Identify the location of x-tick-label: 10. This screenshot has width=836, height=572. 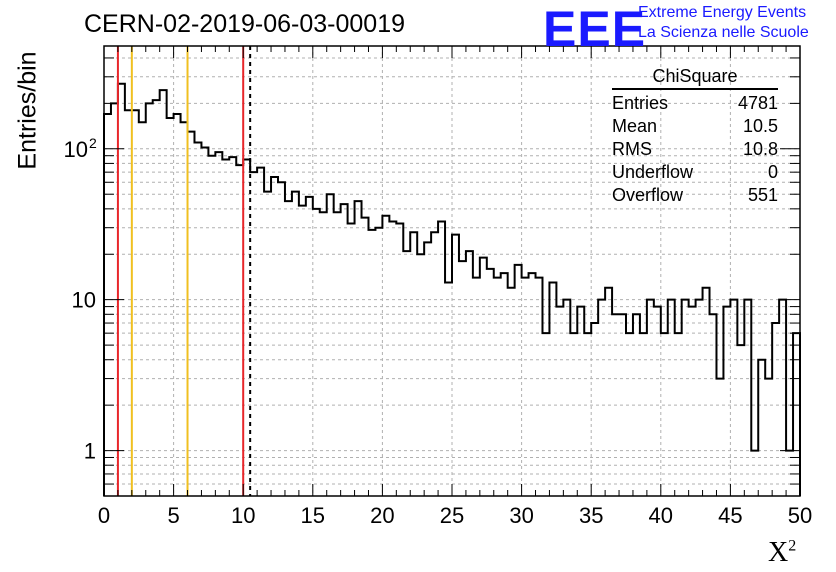
(243, 515).